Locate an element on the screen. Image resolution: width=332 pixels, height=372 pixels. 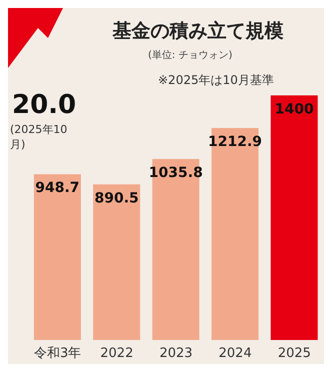
annotation: 20.0 is located at coordinates (44, 105).